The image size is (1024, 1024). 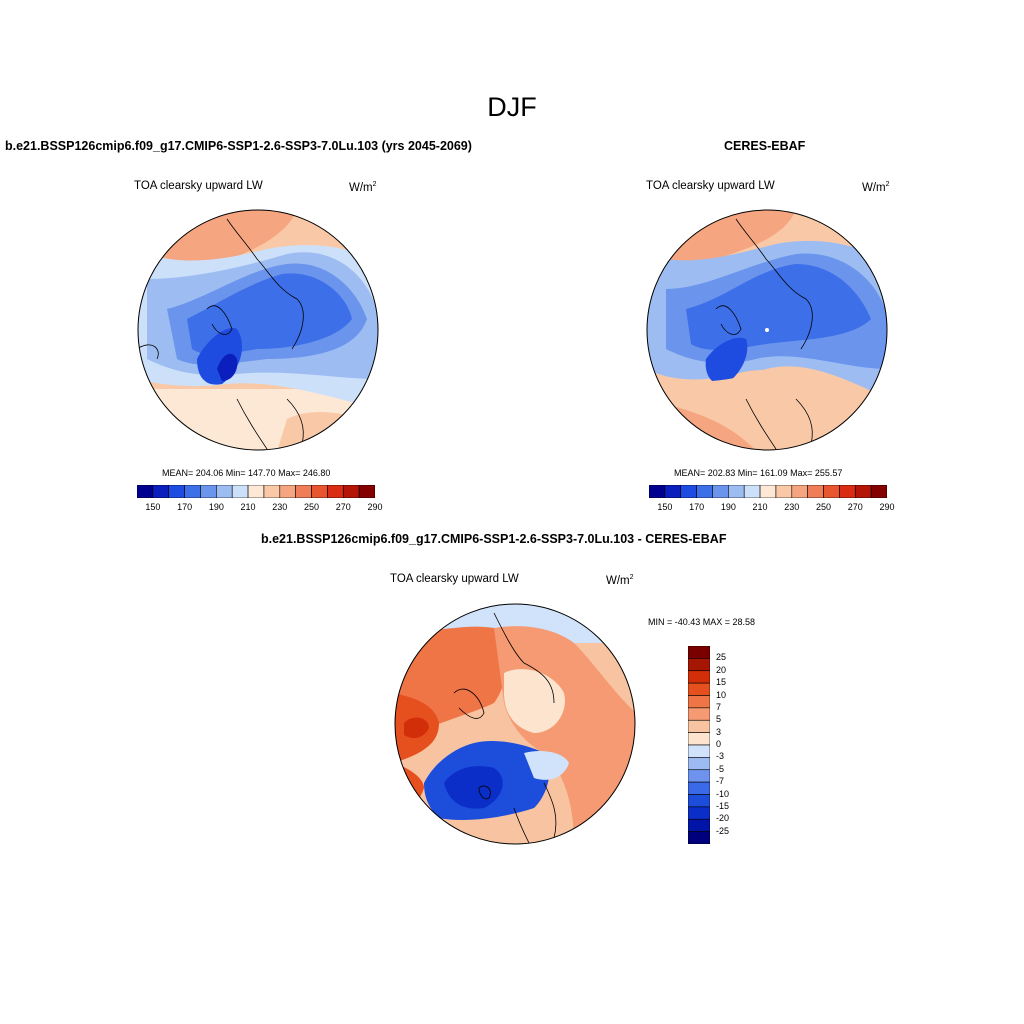 I want to click on colorbar-tick-label: -25, so click(x=723, y=830).